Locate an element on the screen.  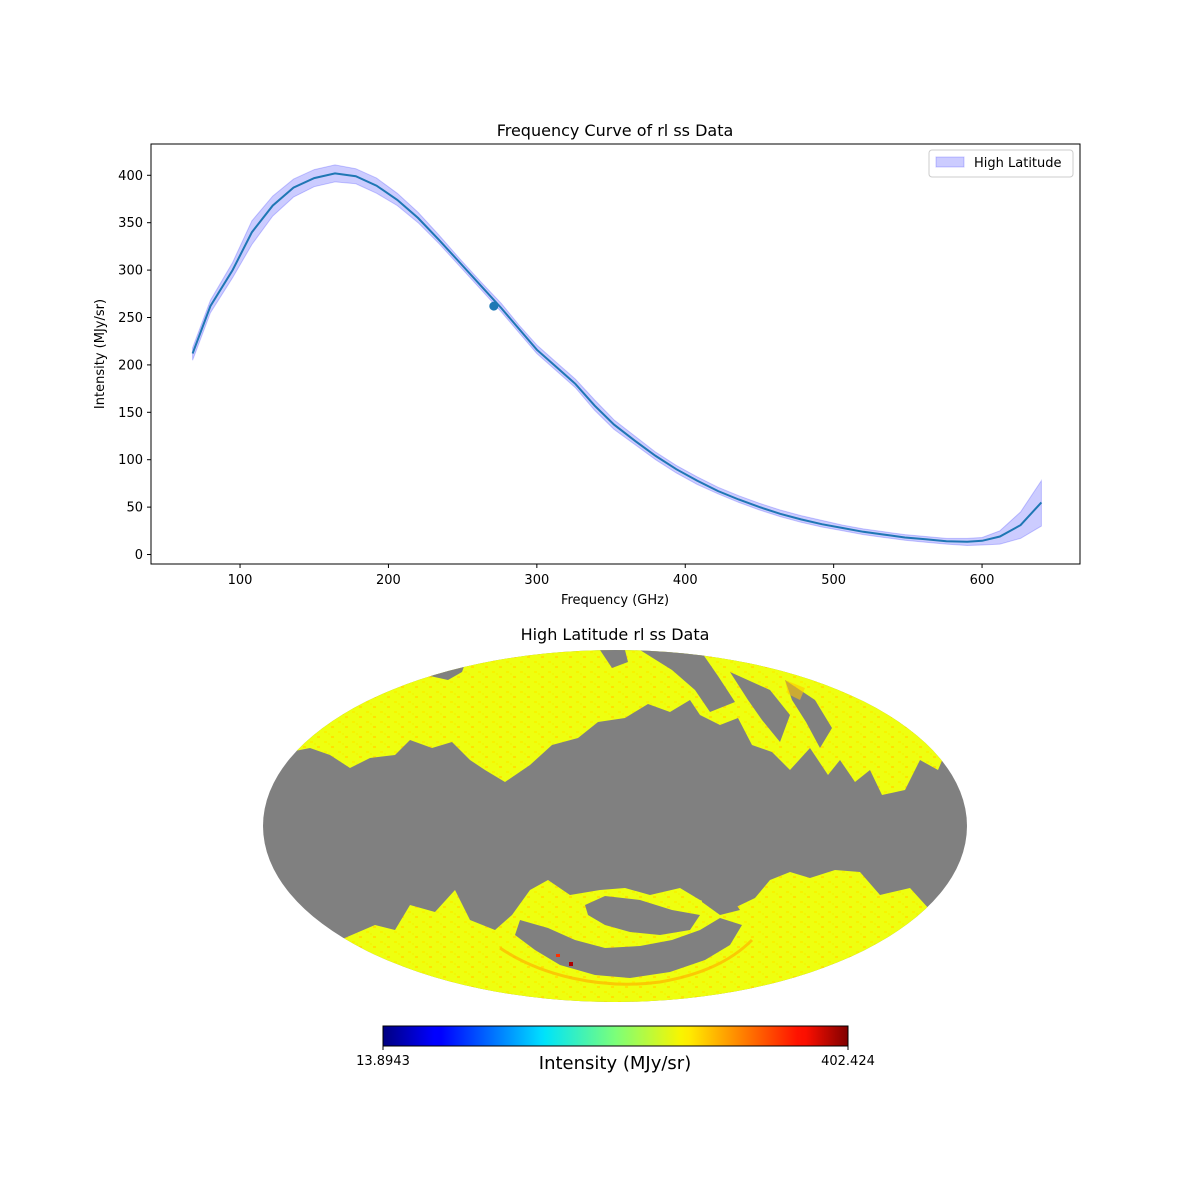
x-tick-label: 300 is located at coordinates (536, 580).